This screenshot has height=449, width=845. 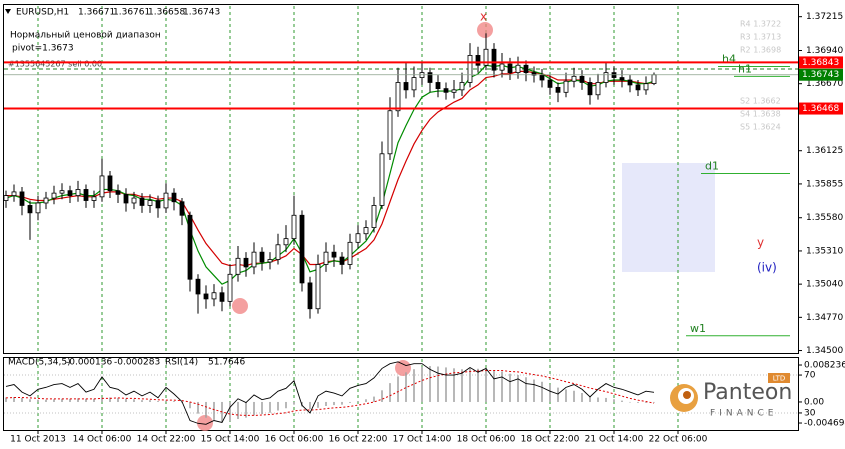 I want to click on indicator-label: RSI(14), so click(x=181, y=363).